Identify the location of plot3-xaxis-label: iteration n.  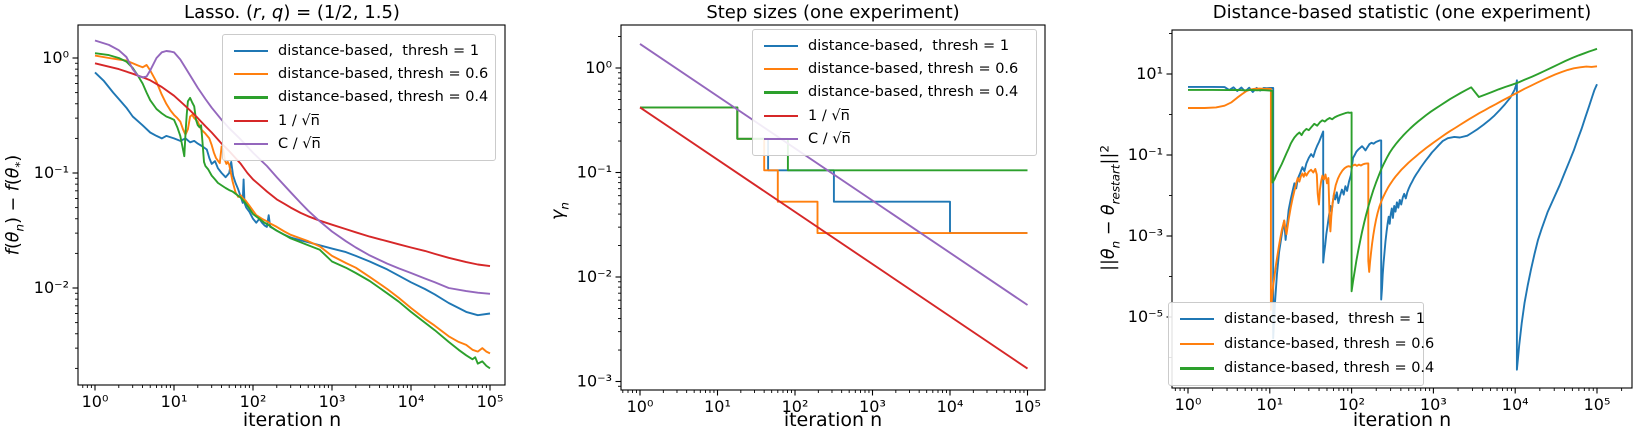
(1402, 420).